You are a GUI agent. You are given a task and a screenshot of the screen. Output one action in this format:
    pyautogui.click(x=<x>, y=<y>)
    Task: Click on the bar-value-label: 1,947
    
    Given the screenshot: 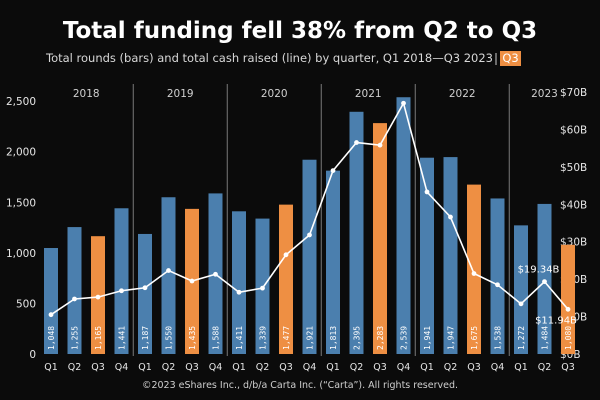 What is the action you would take?
    pyautogui.click(x=451, y=338)
    